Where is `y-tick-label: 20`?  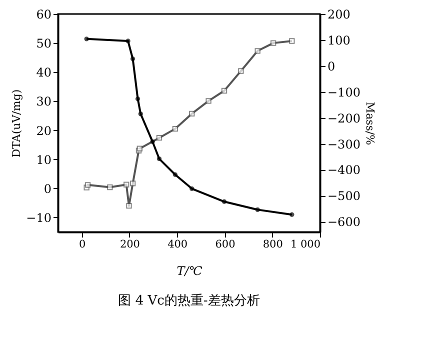
y-tick-label: 20 is located at coordinates (44, 131).